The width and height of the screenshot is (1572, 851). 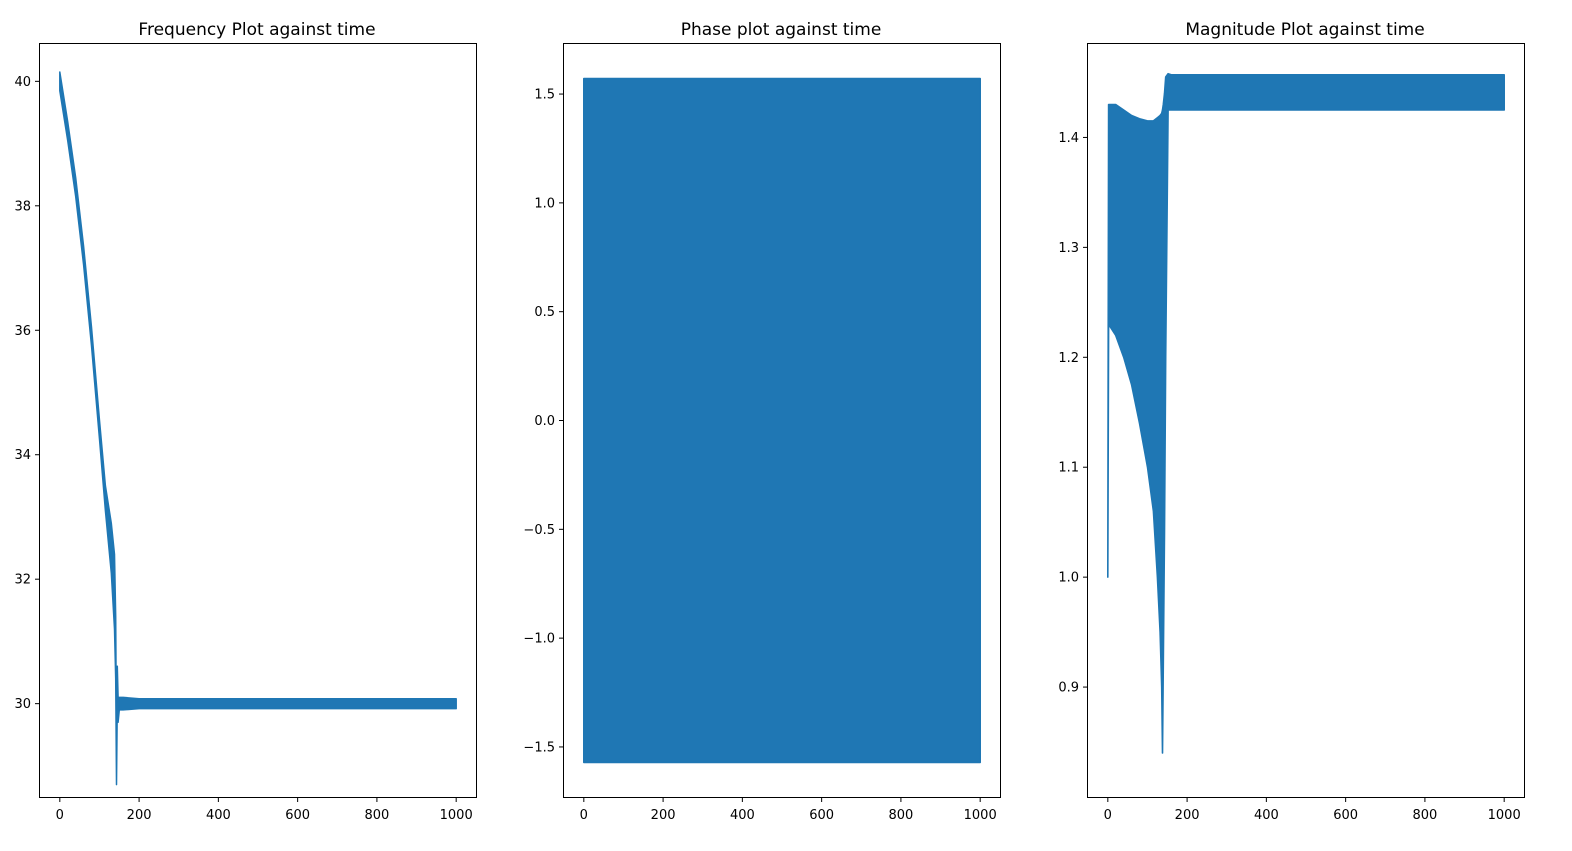 What do you see at coordinates (544, 421) in the screenshot?
I see `phase-ytick-label: 0.0` at bounding box center [544, 421].